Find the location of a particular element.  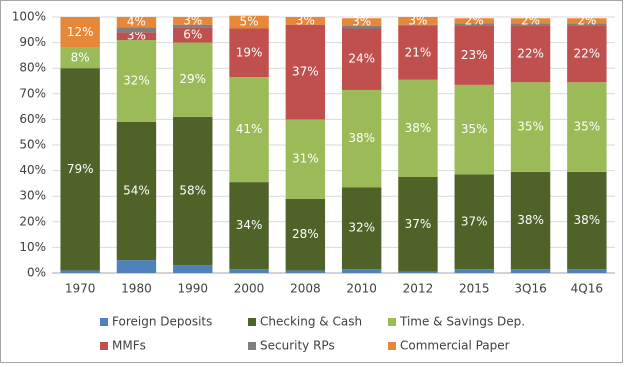

data-label: 29% is located at coordinates (192, 79).